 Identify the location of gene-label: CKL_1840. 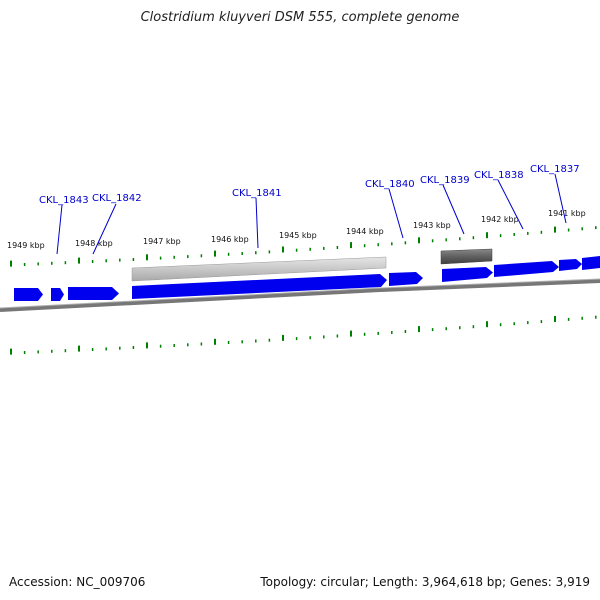
(390, 184).